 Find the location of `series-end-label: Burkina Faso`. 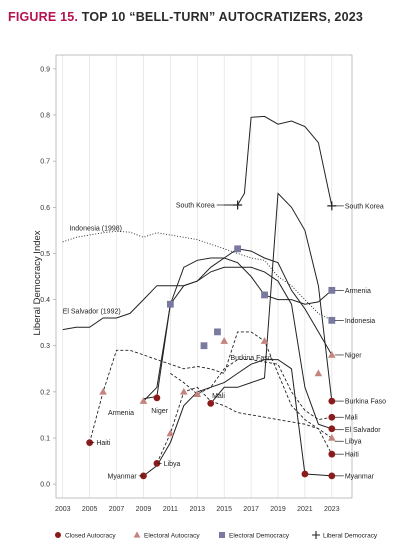

series-end-label: Burkina Faso is located at coordinates (365, 402).